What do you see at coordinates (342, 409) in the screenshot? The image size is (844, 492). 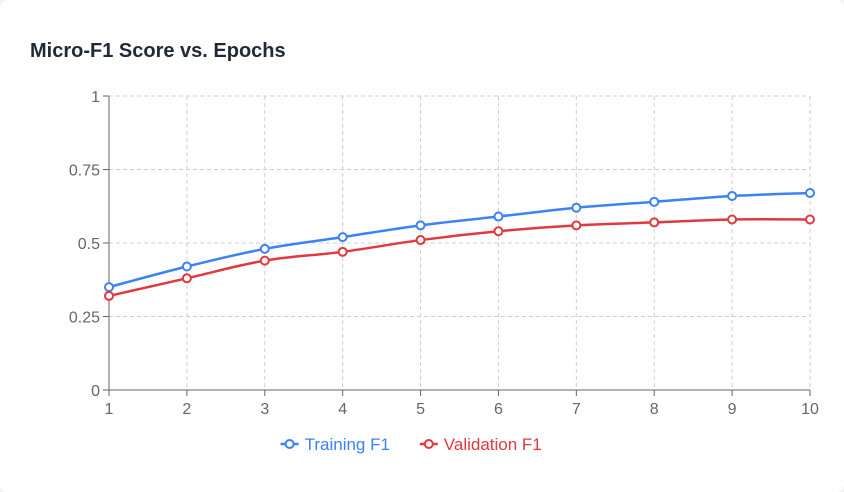 I see `x-tick-label: 4` at bounding box center [342, 409].